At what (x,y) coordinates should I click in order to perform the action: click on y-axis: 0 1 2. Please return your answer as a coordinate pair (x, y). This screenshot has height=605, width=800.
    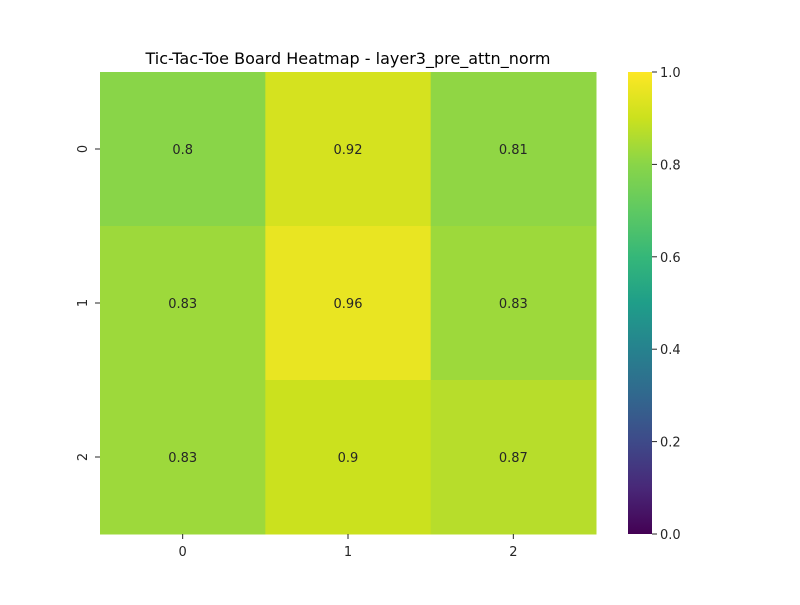
    Looking at the image, I should click on (88, 303).